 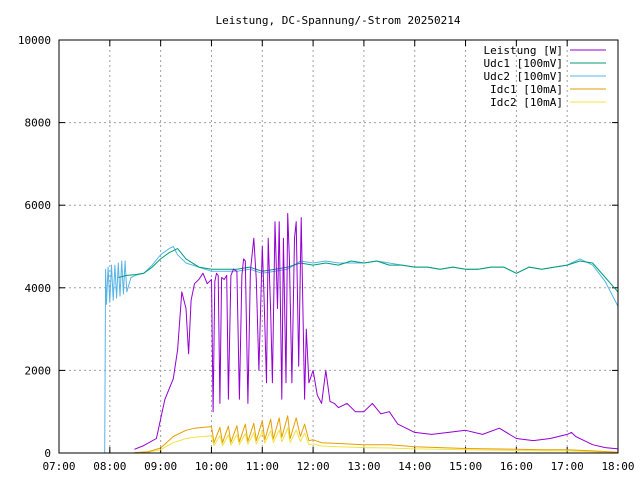 What do you see at coordinates (526, 102) in the screenshot?
I see `legend-label: Idc2 [10mA]` at bounding box center [526, 102].